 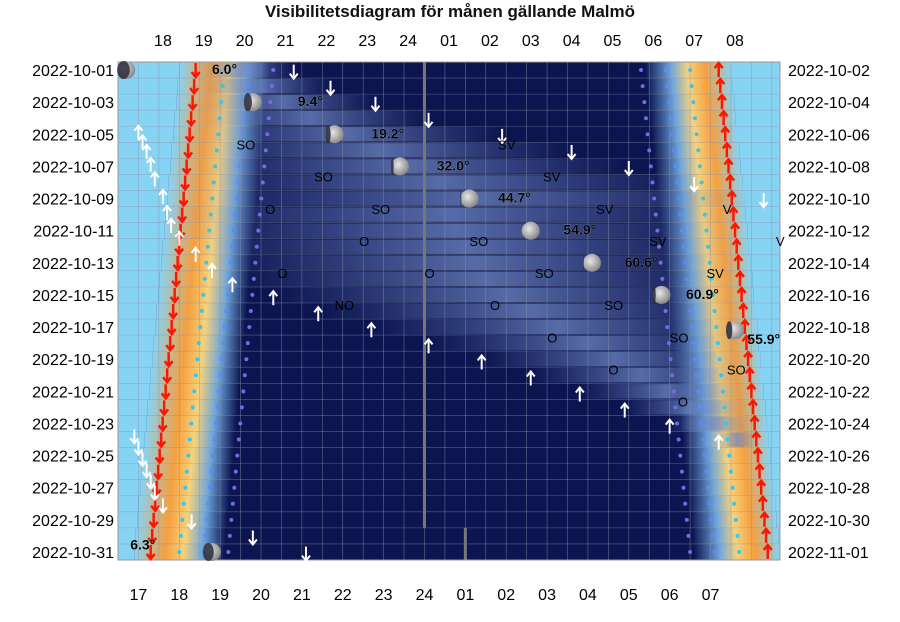 What do you see at coordinates (204, 41) in the screenshot?
I see `top-hour-label: 19` at bounding box center [204, 41].